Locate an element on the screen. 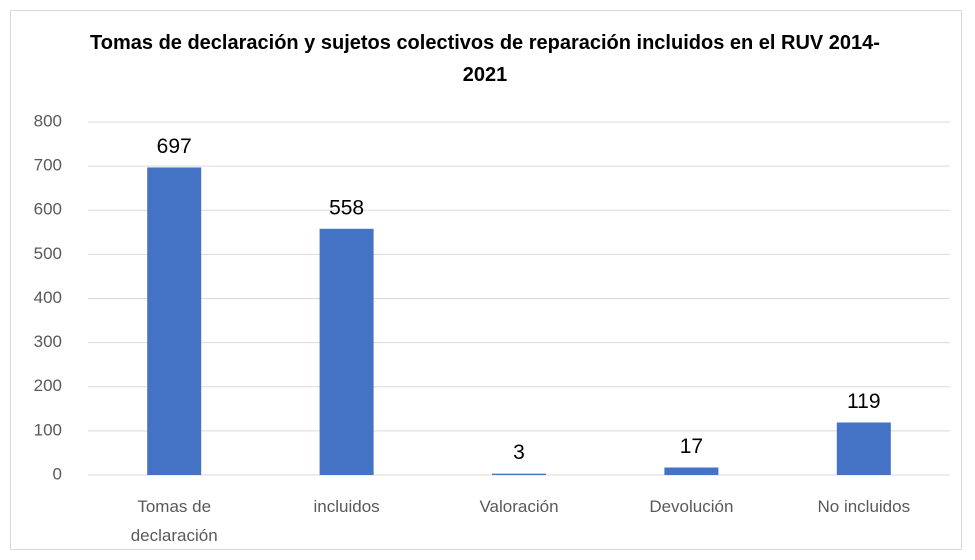 Image resolution: width=975 pixels, height=560 pixels. y-tick-label: 800 is located at coordinates (48, 120).